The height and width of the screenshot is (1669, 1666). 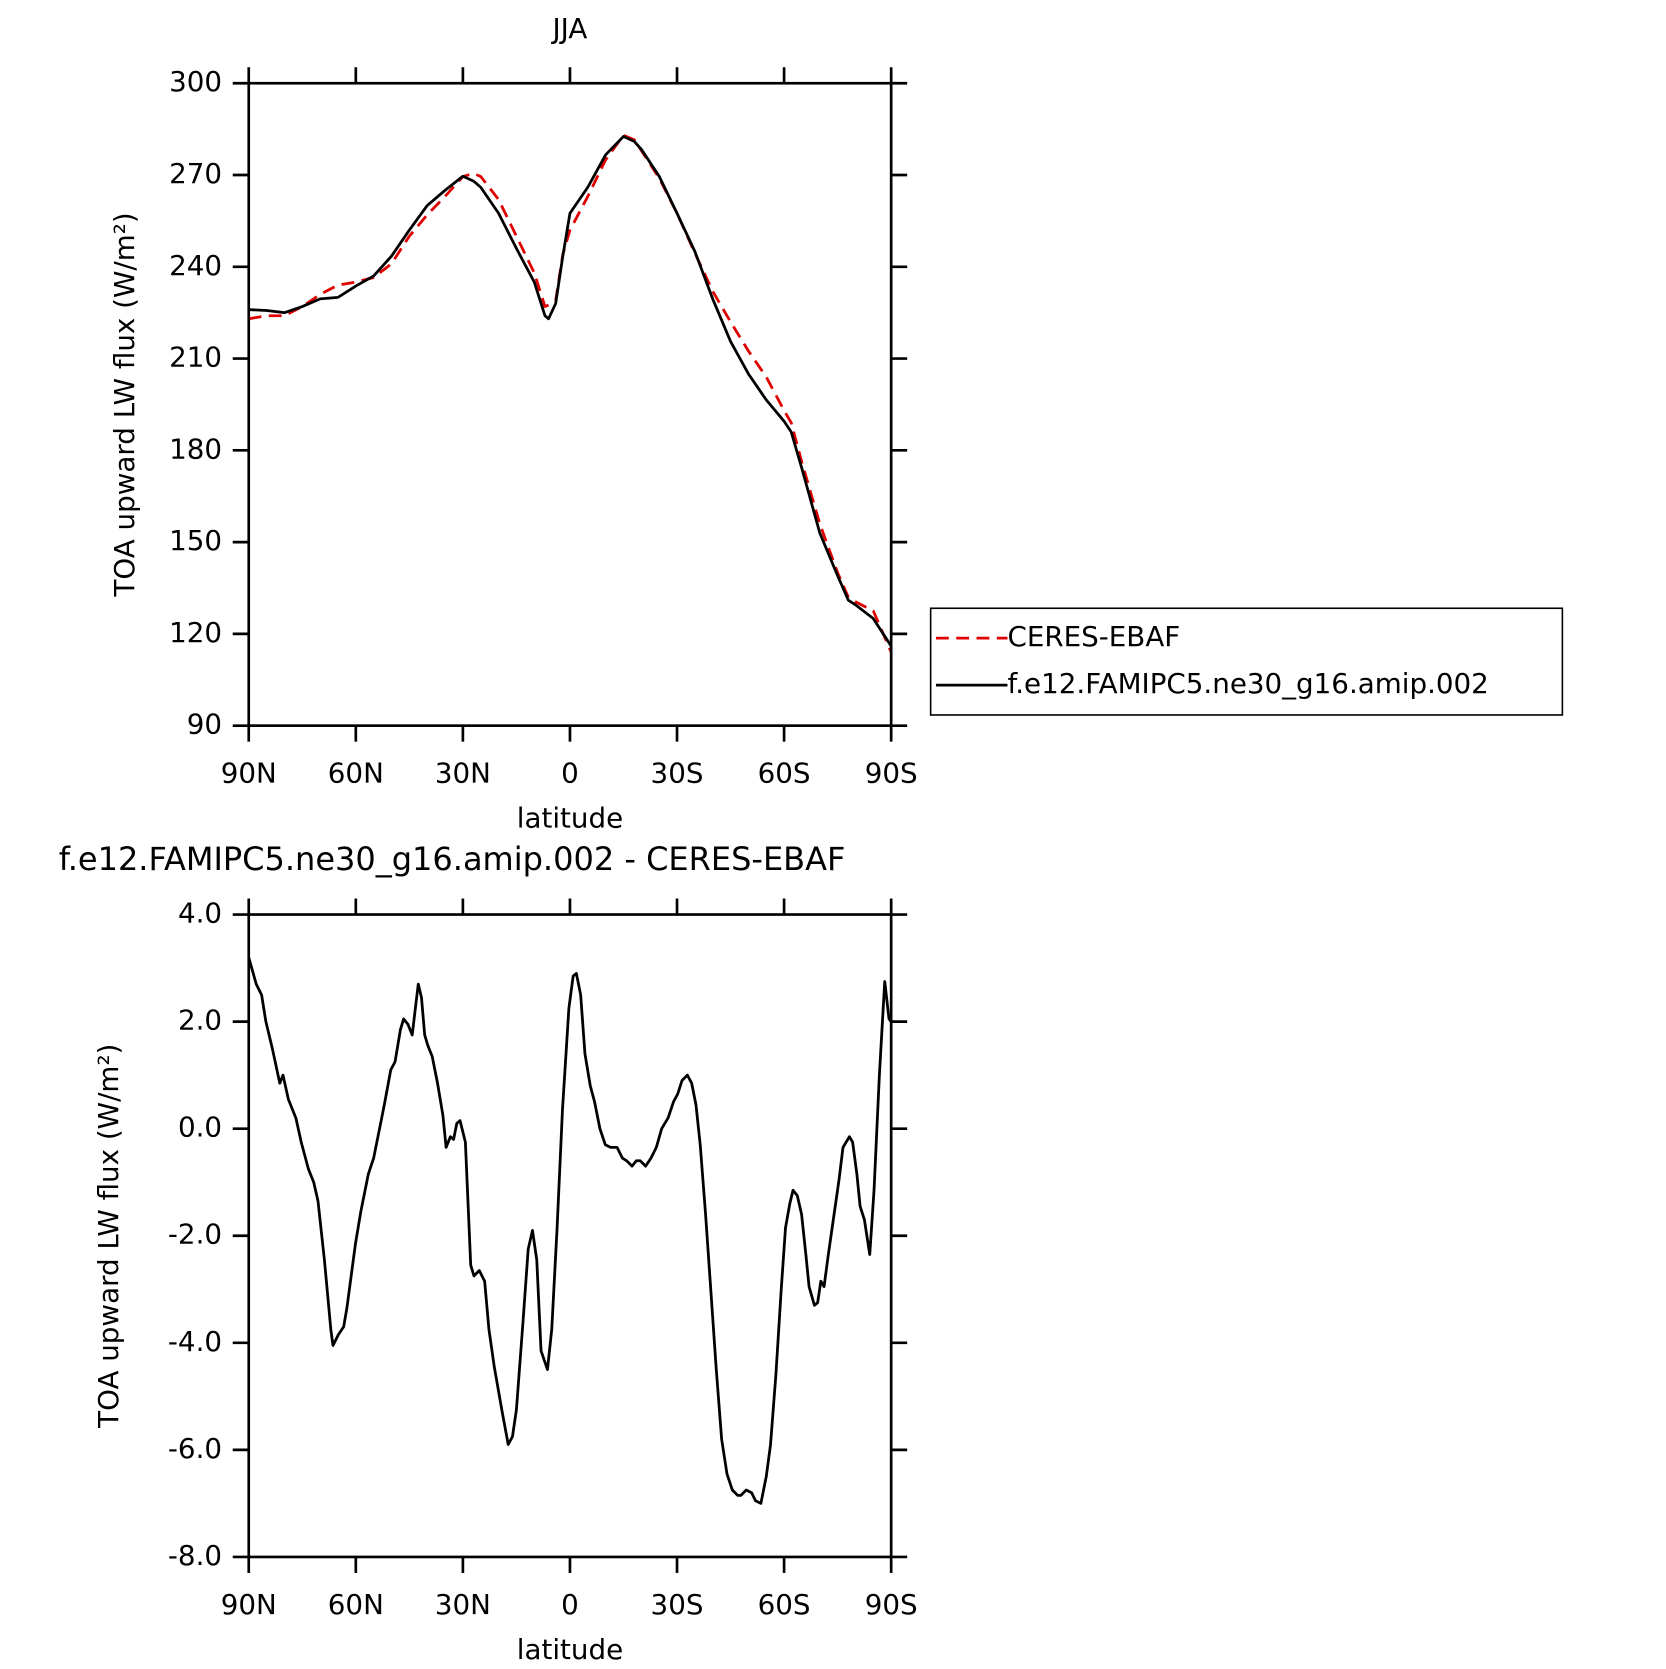 I want to click on chart-title: JJA, so click(x=569, y=28).